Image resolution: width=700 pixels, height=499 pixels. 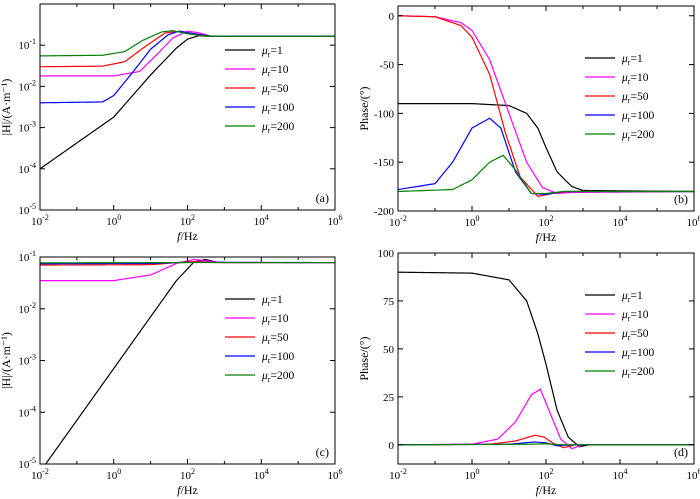 What do you see at coordinates (681, 199) in the screenshot?
I see `panel-label: (b)` at bounding box center [681, 199].